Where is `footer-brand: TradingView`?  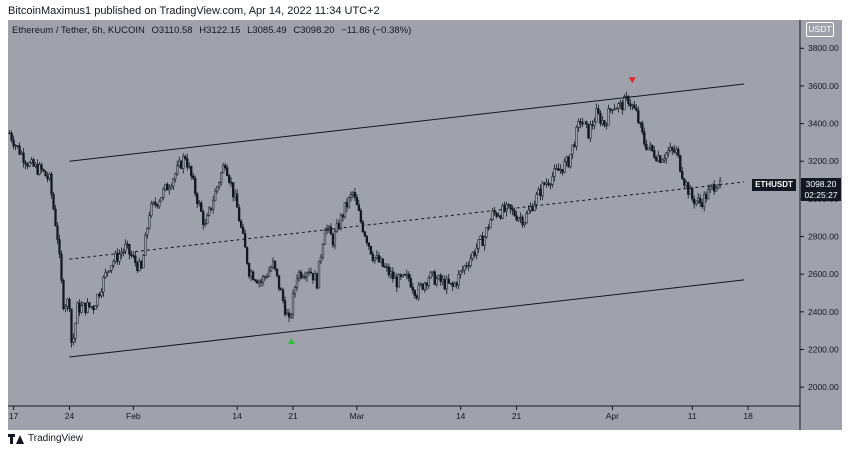 footer-brand: TradingView is located at coordinates (56, 438).